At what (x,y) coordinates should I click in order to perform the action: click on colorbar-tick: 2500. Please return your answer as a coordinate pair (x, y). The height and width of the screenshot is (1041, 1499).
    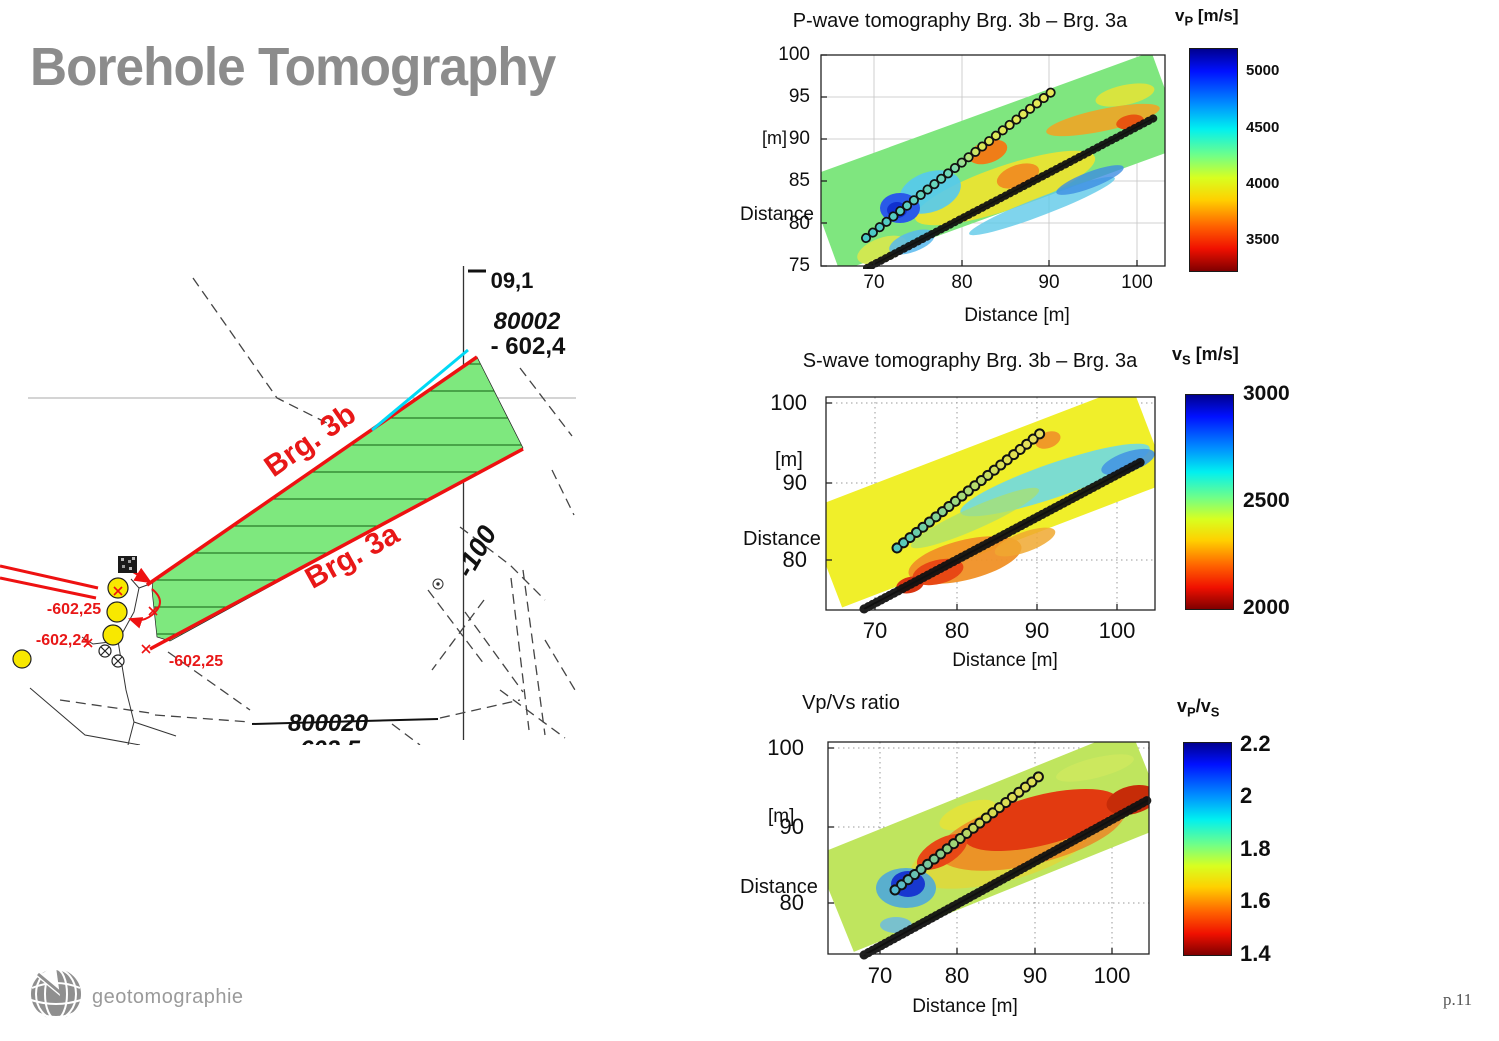
    Looking at the image, I should click on (1266, 500).